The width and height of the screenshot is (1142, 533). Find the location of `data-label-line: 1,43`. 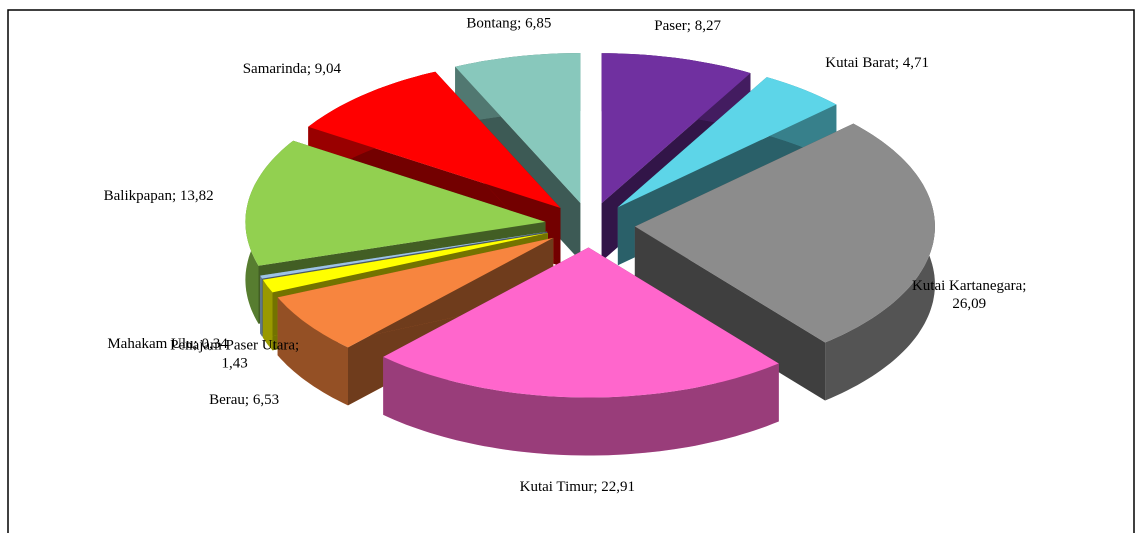

data-label-line: 1,43 is located at coordinates (235, 364).